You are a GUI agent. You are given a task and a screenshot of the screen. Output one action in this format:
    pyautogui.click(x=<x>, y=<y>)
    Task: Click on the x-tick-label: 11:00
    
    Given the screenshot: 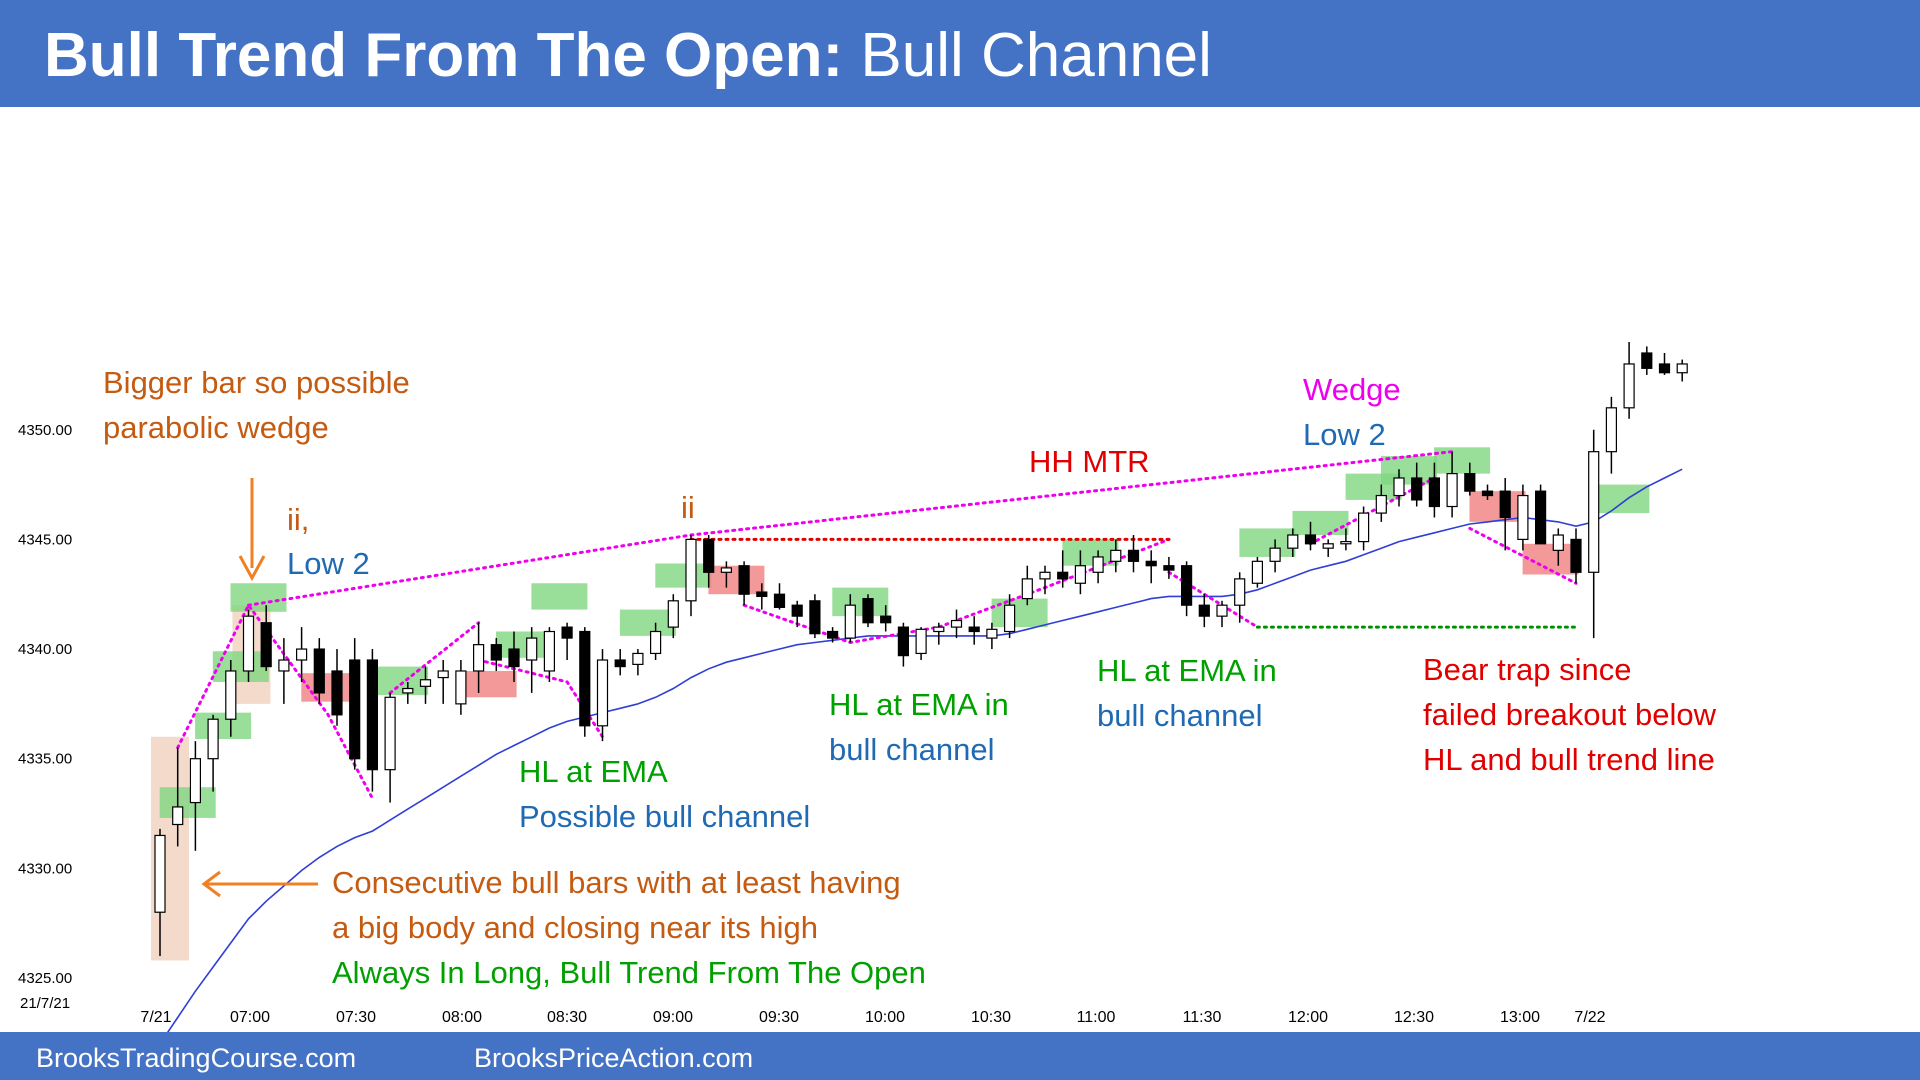 What is the action you would take?
    pyautogui.click(x=1096, y=1017)
    